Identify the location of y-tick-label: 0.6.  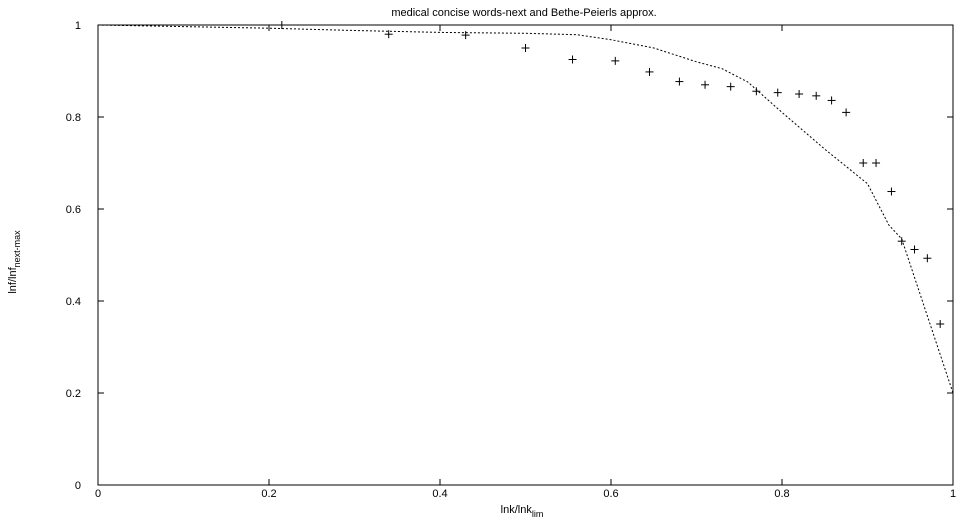
(73, 210).